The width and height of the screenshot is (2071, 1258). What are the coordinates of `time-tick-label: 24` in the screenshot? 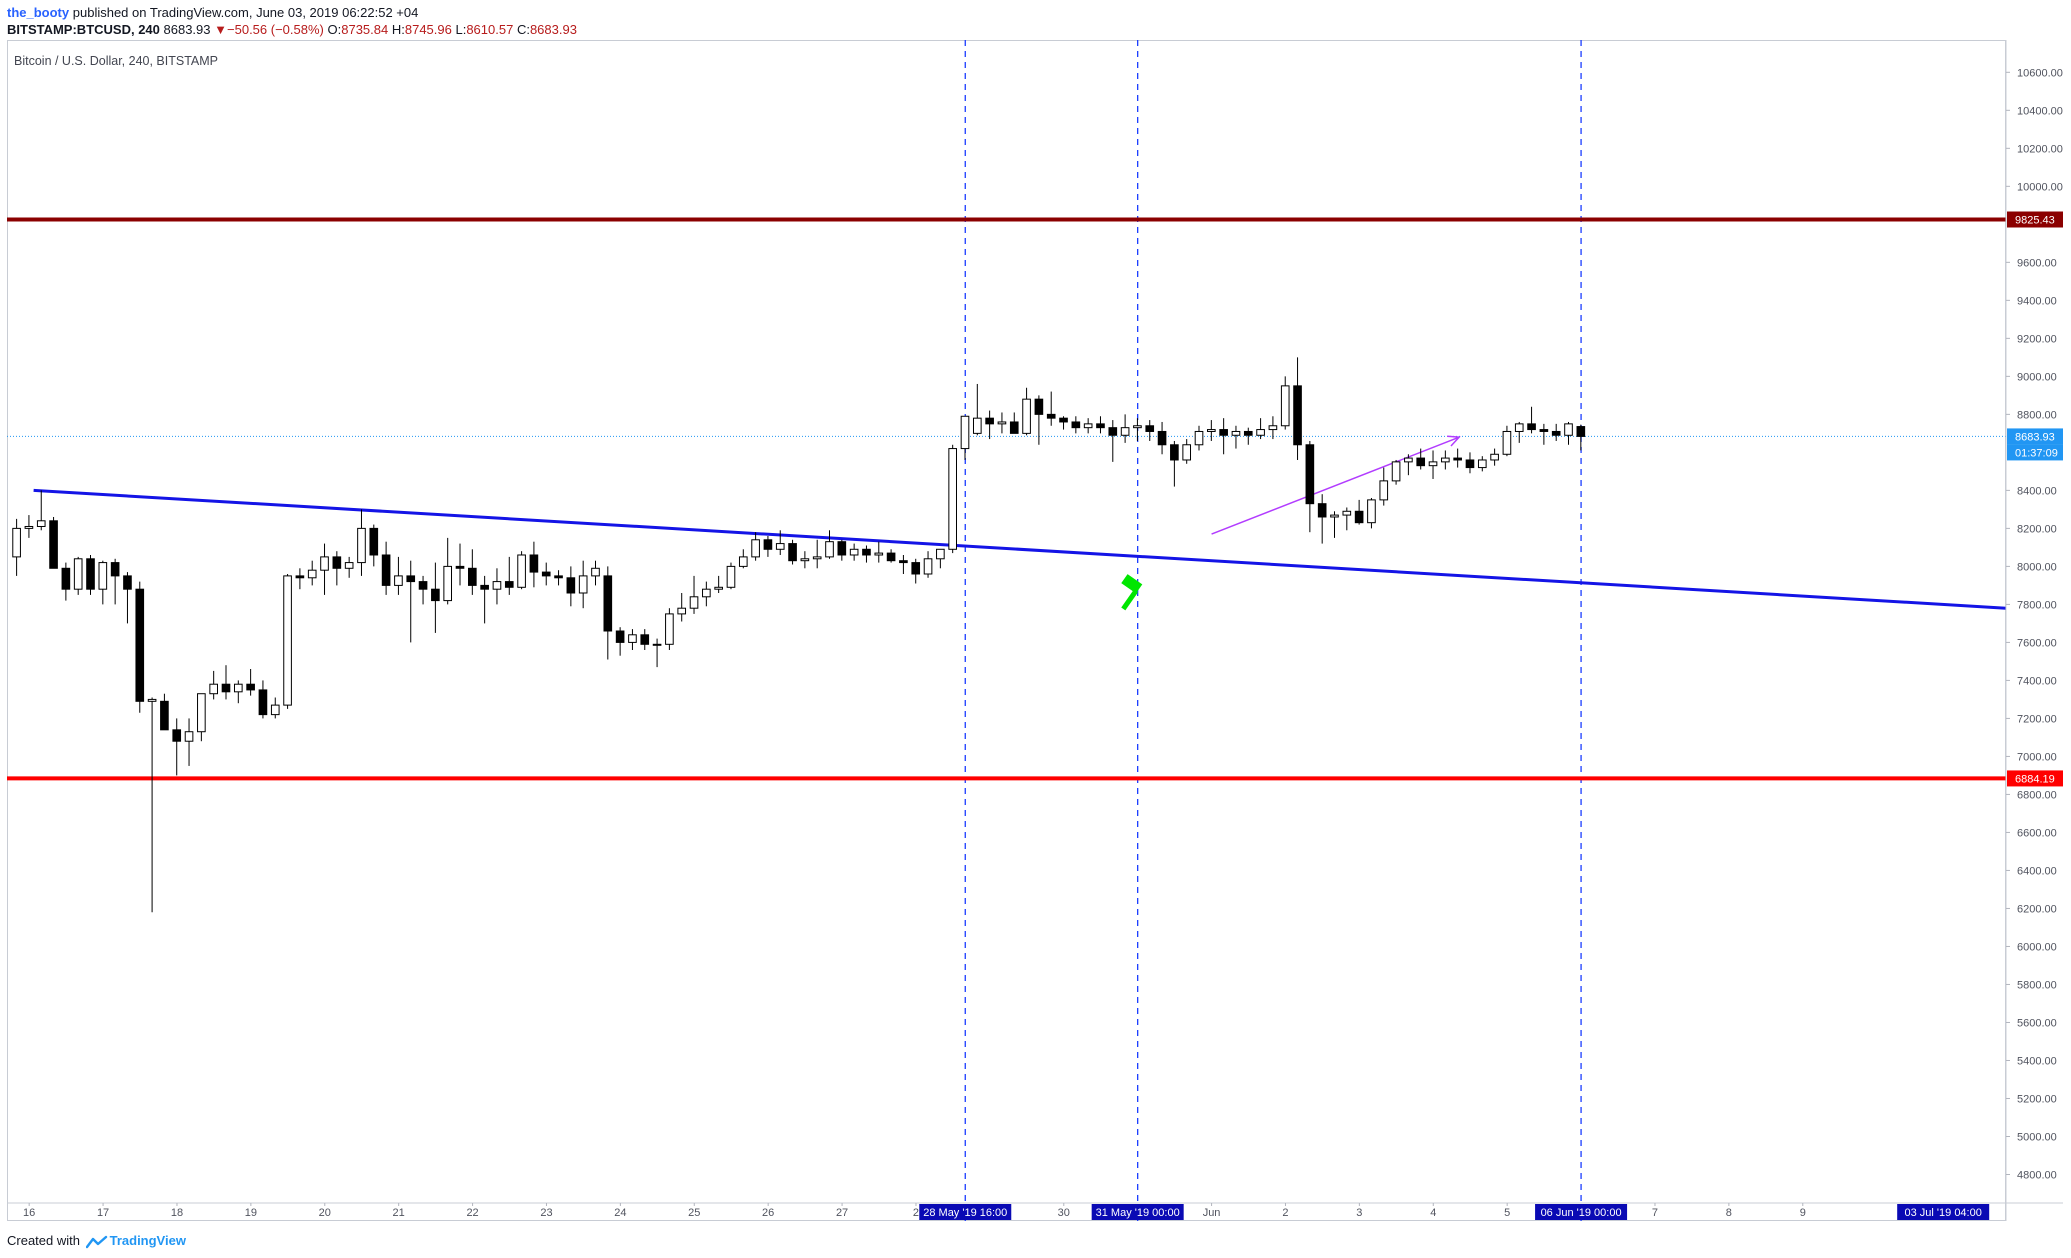 It's located at (620, 1213).